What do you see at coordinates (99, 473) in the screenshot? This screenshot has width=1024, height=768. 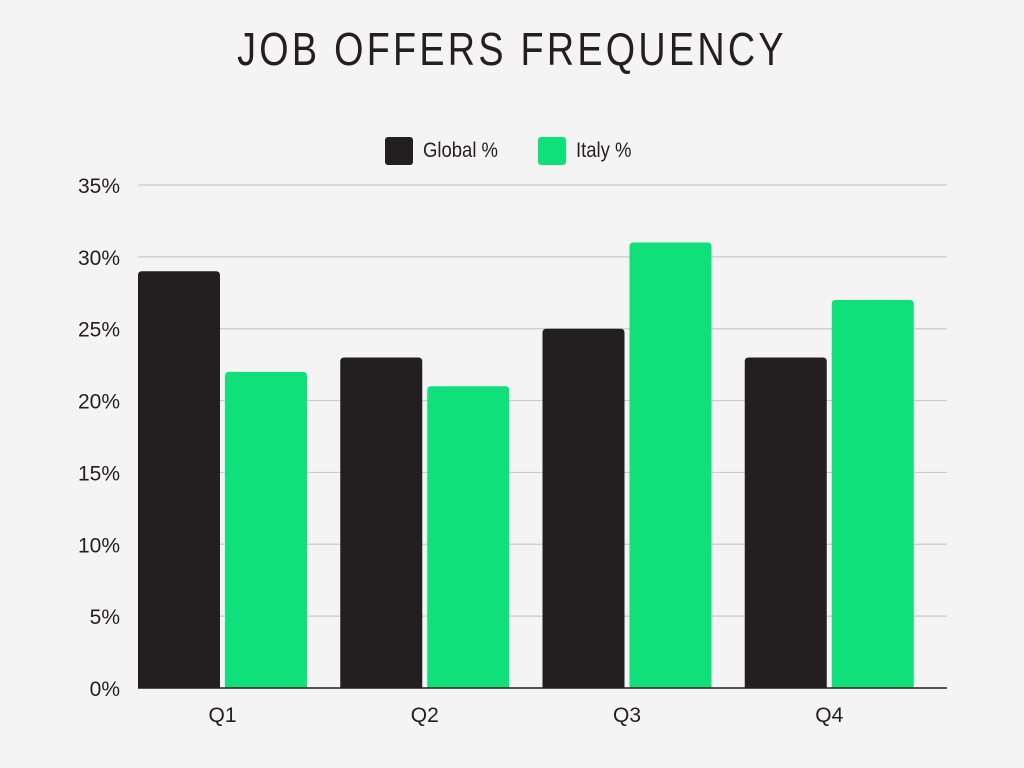 I see `y-tick-label: 15%` at bounding box center [99, 473].